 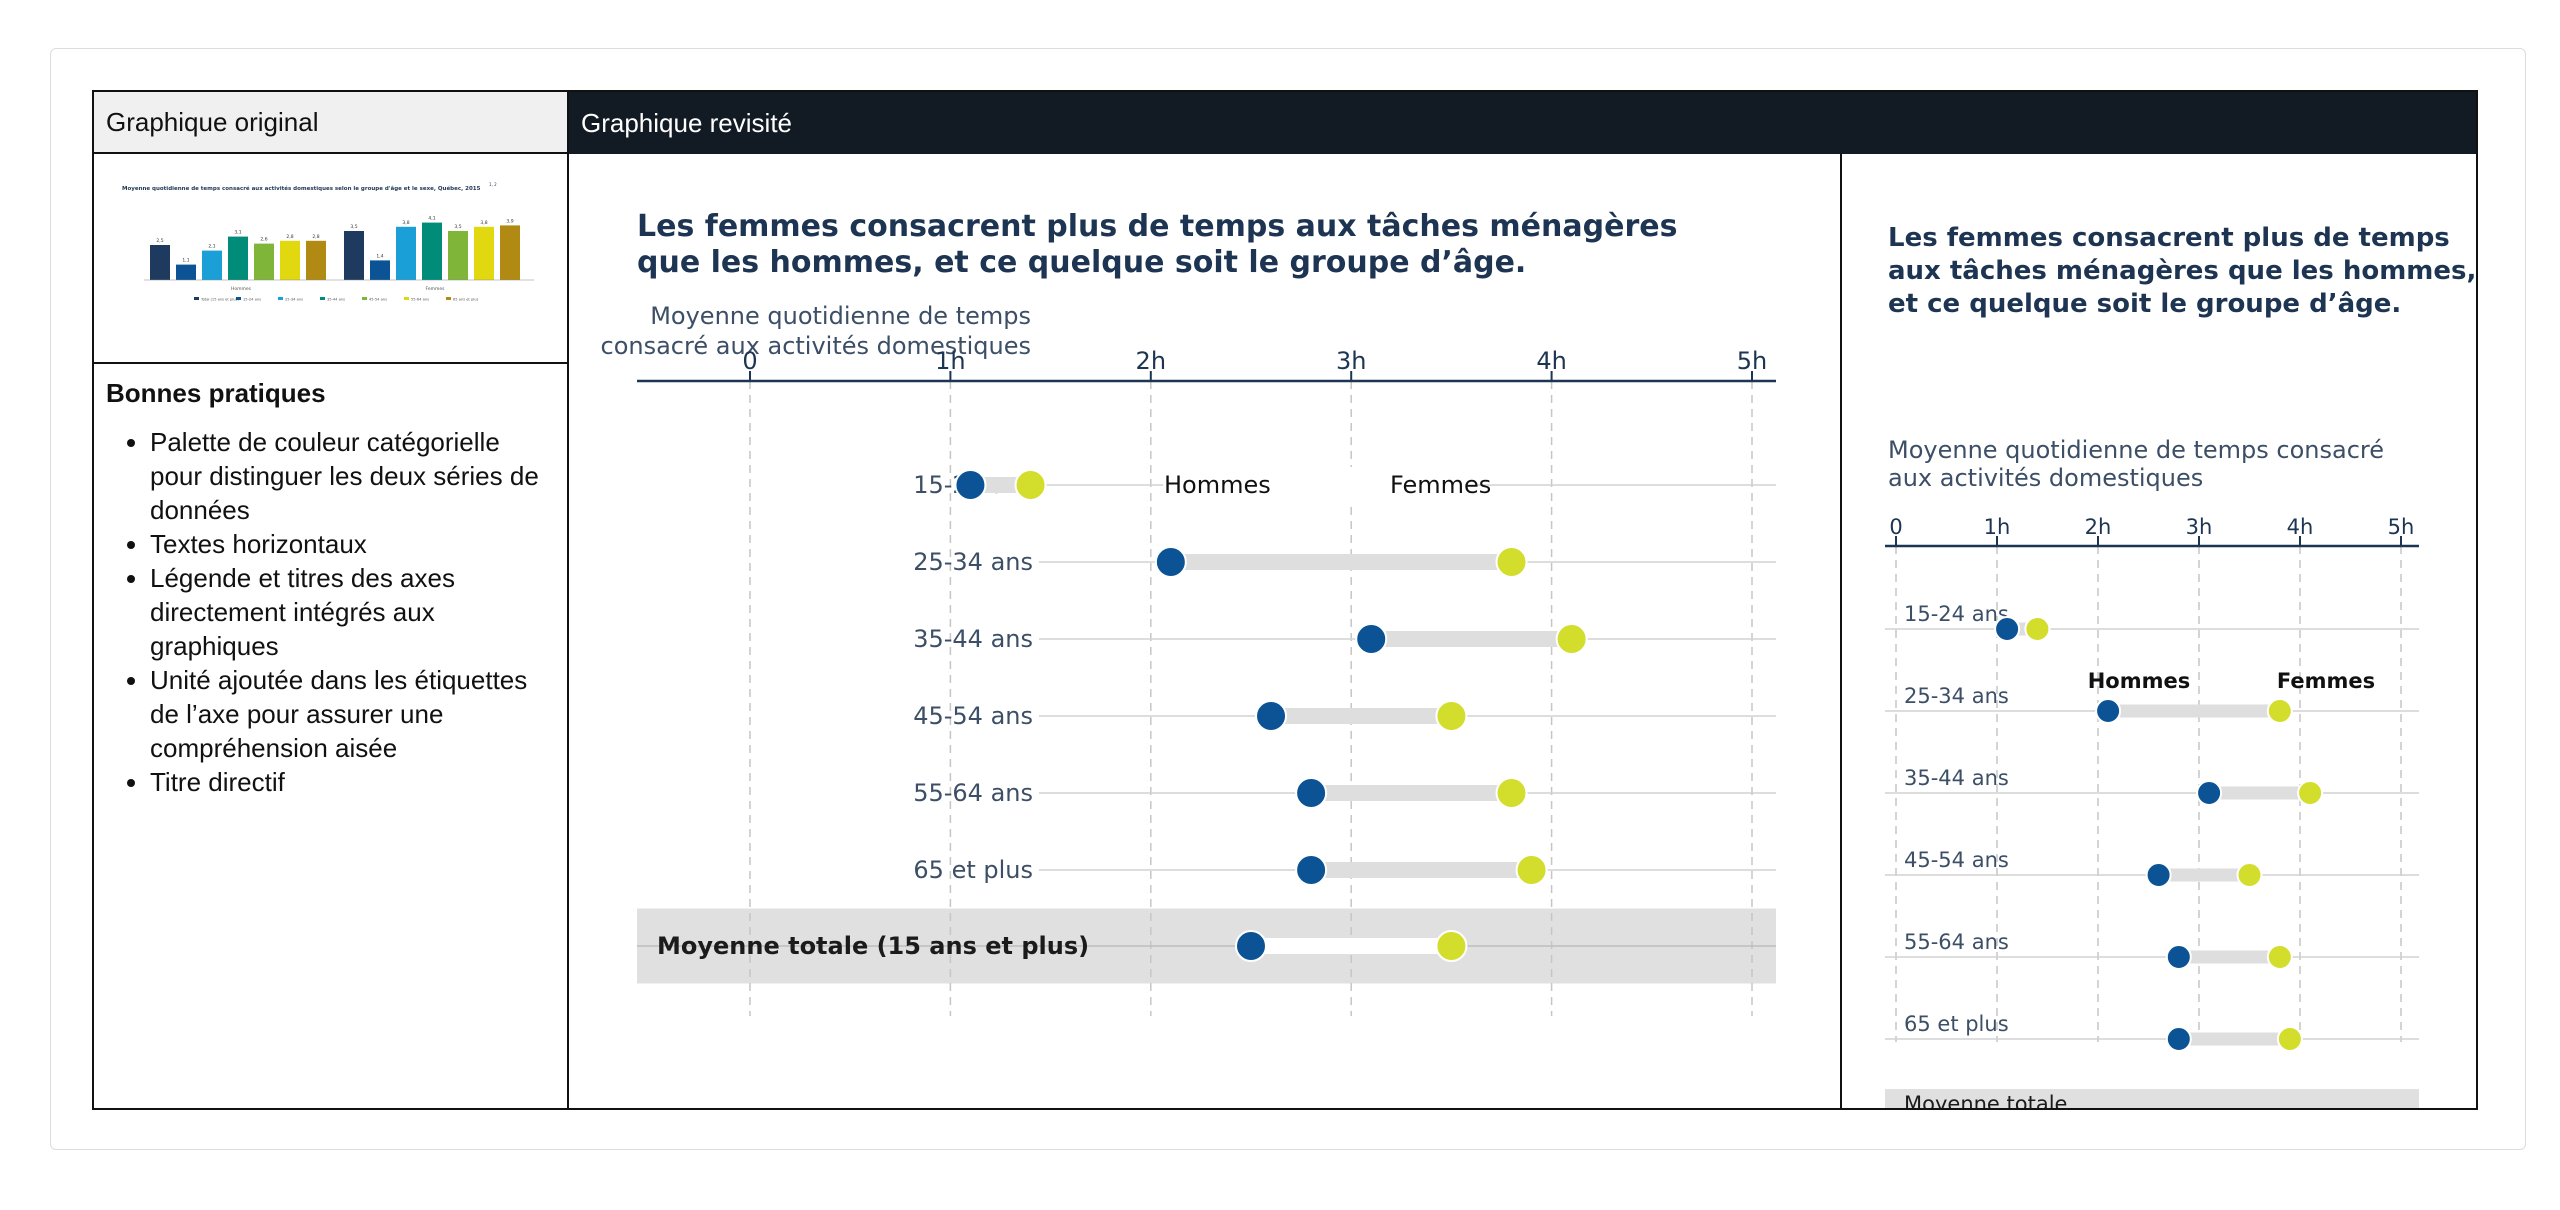 I want to click on category-label: 45-54 ans, so click(x=973, y=716).